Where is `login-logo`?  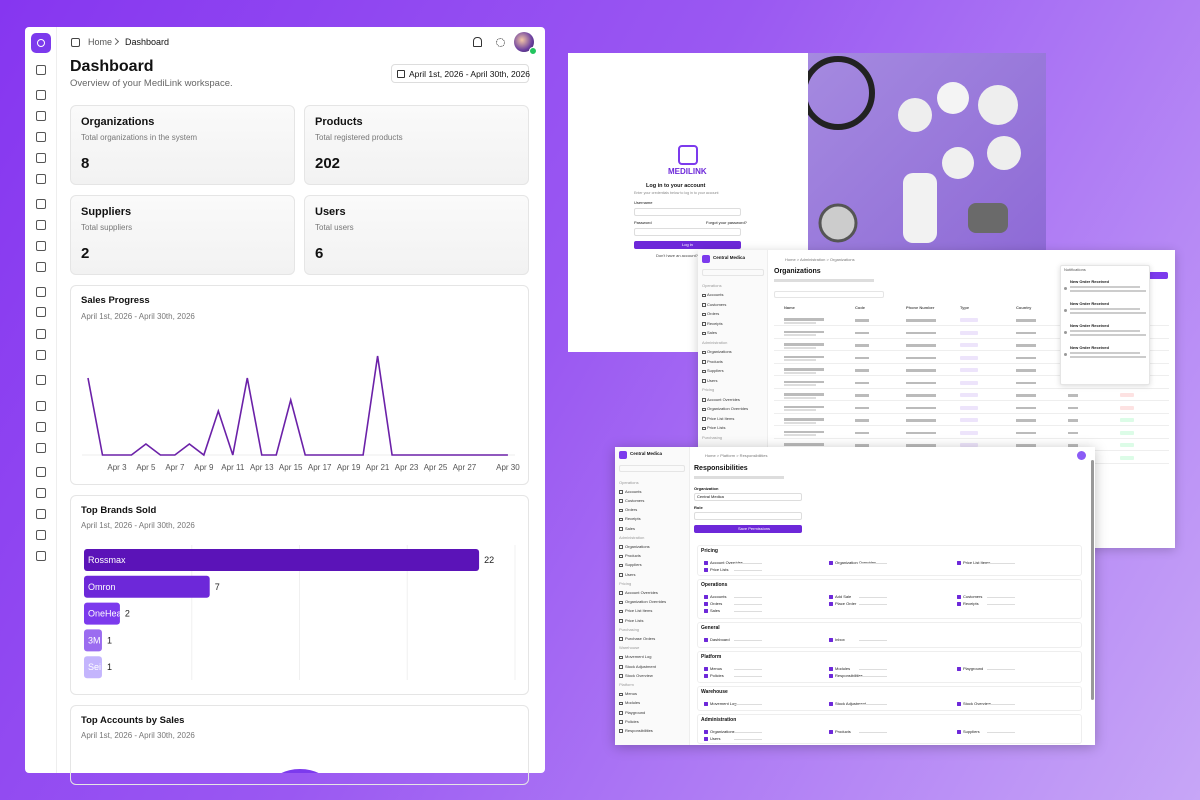 login-logo is located at coordinates (688, 155).